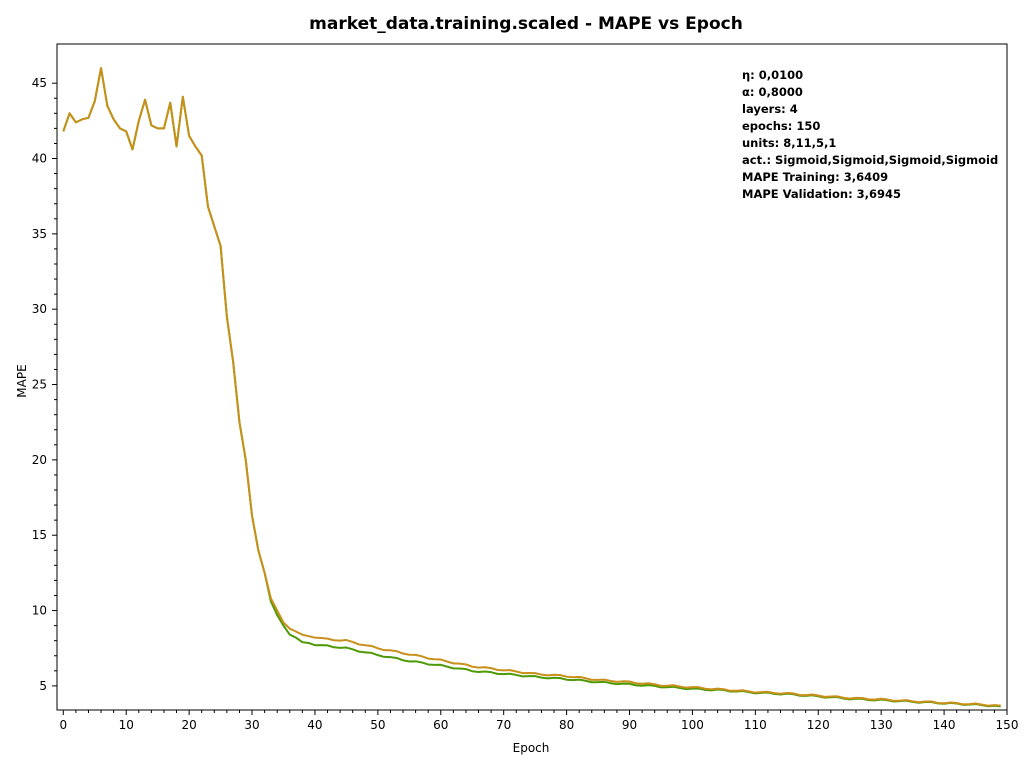 This screenshot has width=1024, height=768. Describe the element at coordinates (881, 725) in the screenshot. I see `x-tick-label: 130` at that location.